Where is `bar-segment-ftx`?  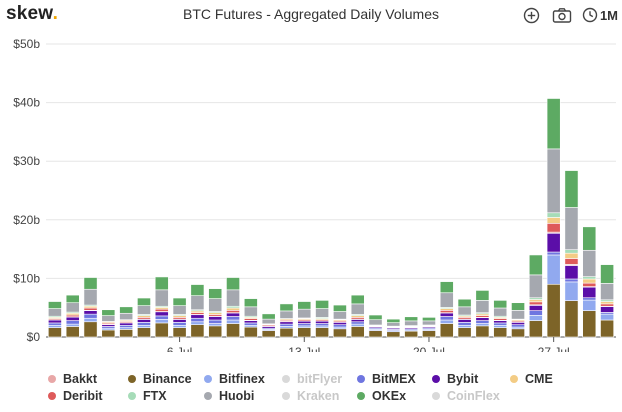
bar-segment-ftx is located at coordinates (571, 251).